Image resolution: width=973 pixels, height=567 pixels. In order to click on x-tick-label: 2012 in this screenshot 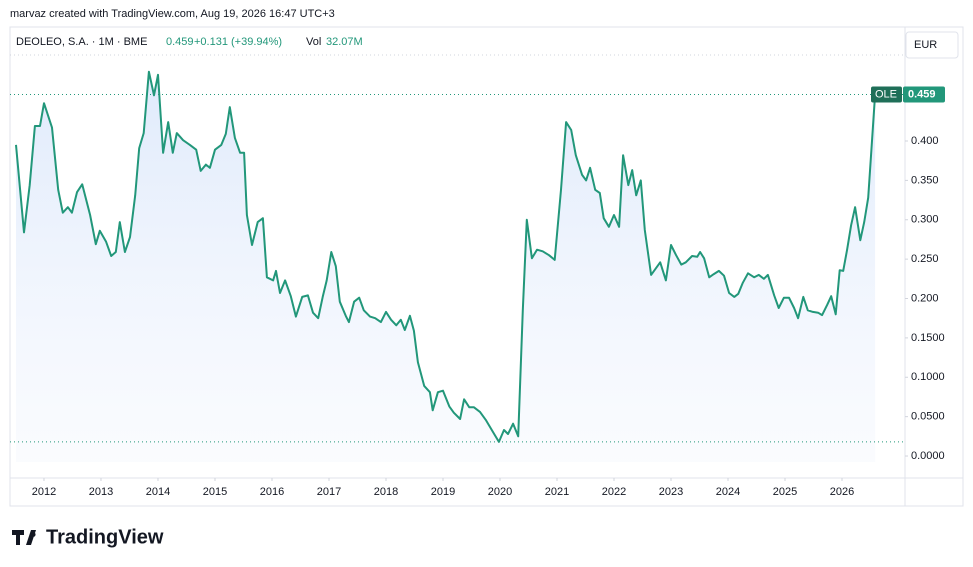, I will do `click(44, 492)`.